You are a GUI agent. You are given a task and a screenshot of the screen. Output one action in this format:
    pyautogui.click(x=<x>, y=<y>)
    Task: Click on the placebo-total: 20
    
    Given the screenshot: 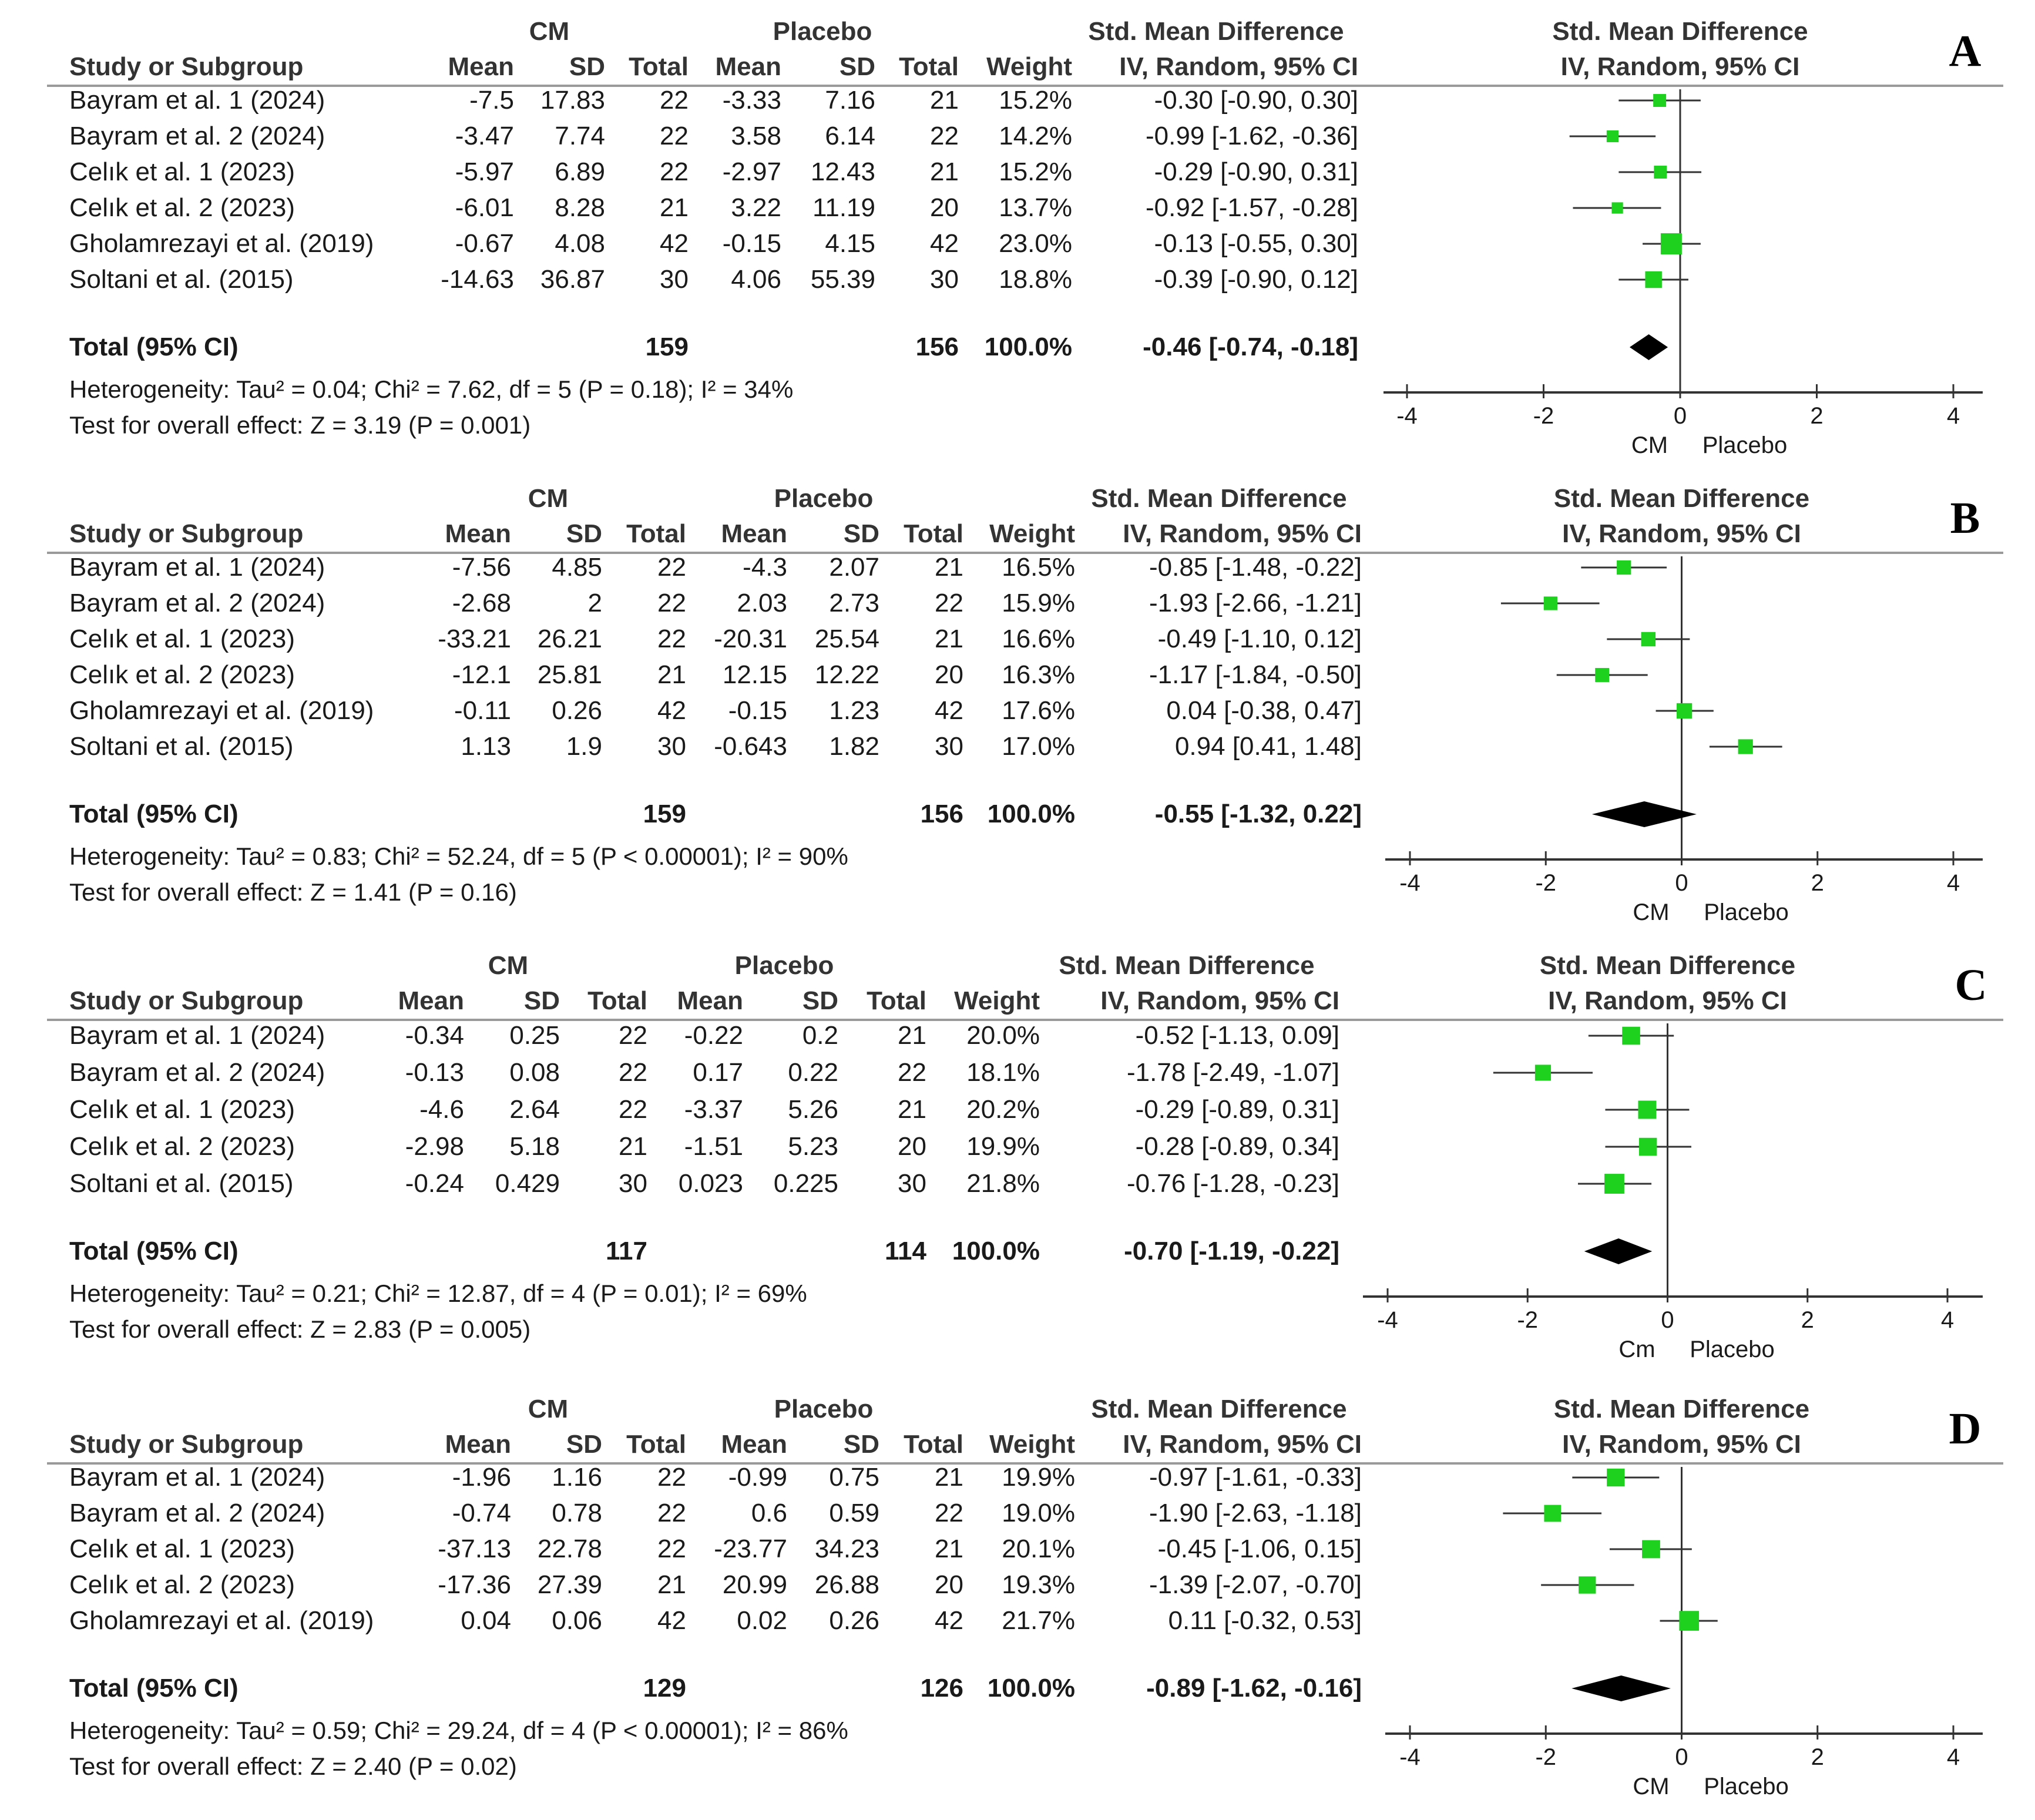 What is the action you would take?
    pyautogui.click(x=912, y=1146)
    